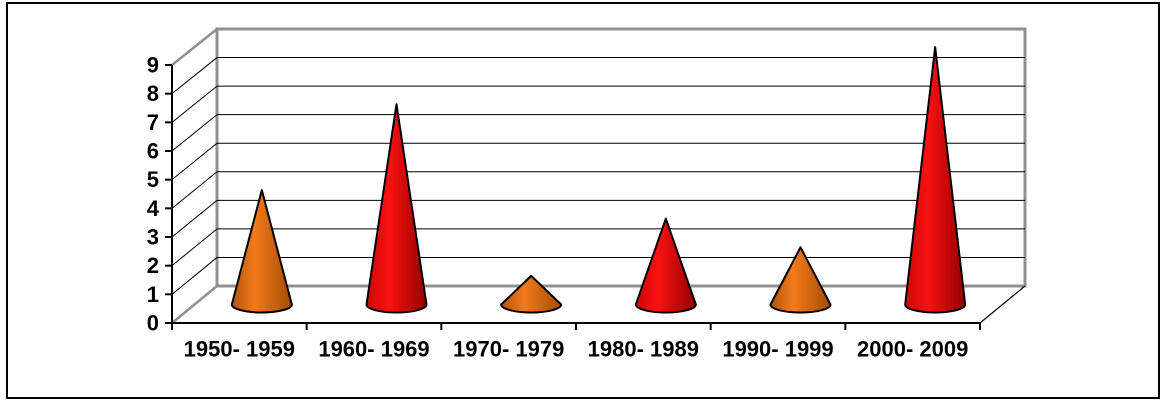 The image size is (1167, 409). I want to click on y-axis-label-3: 3, so click(153, 237).